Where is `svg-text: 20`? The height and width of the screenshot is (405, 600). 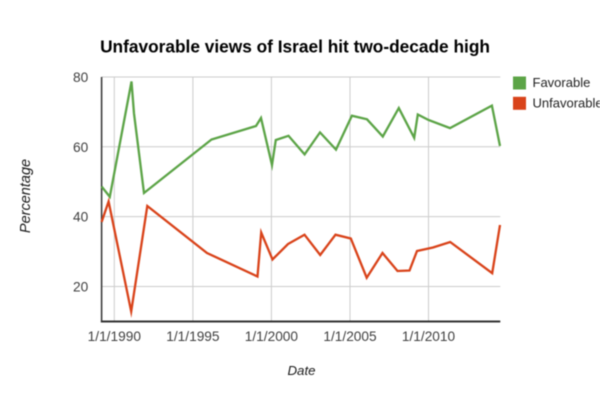 svg-text: 20 is located at coordinates (81, 287).